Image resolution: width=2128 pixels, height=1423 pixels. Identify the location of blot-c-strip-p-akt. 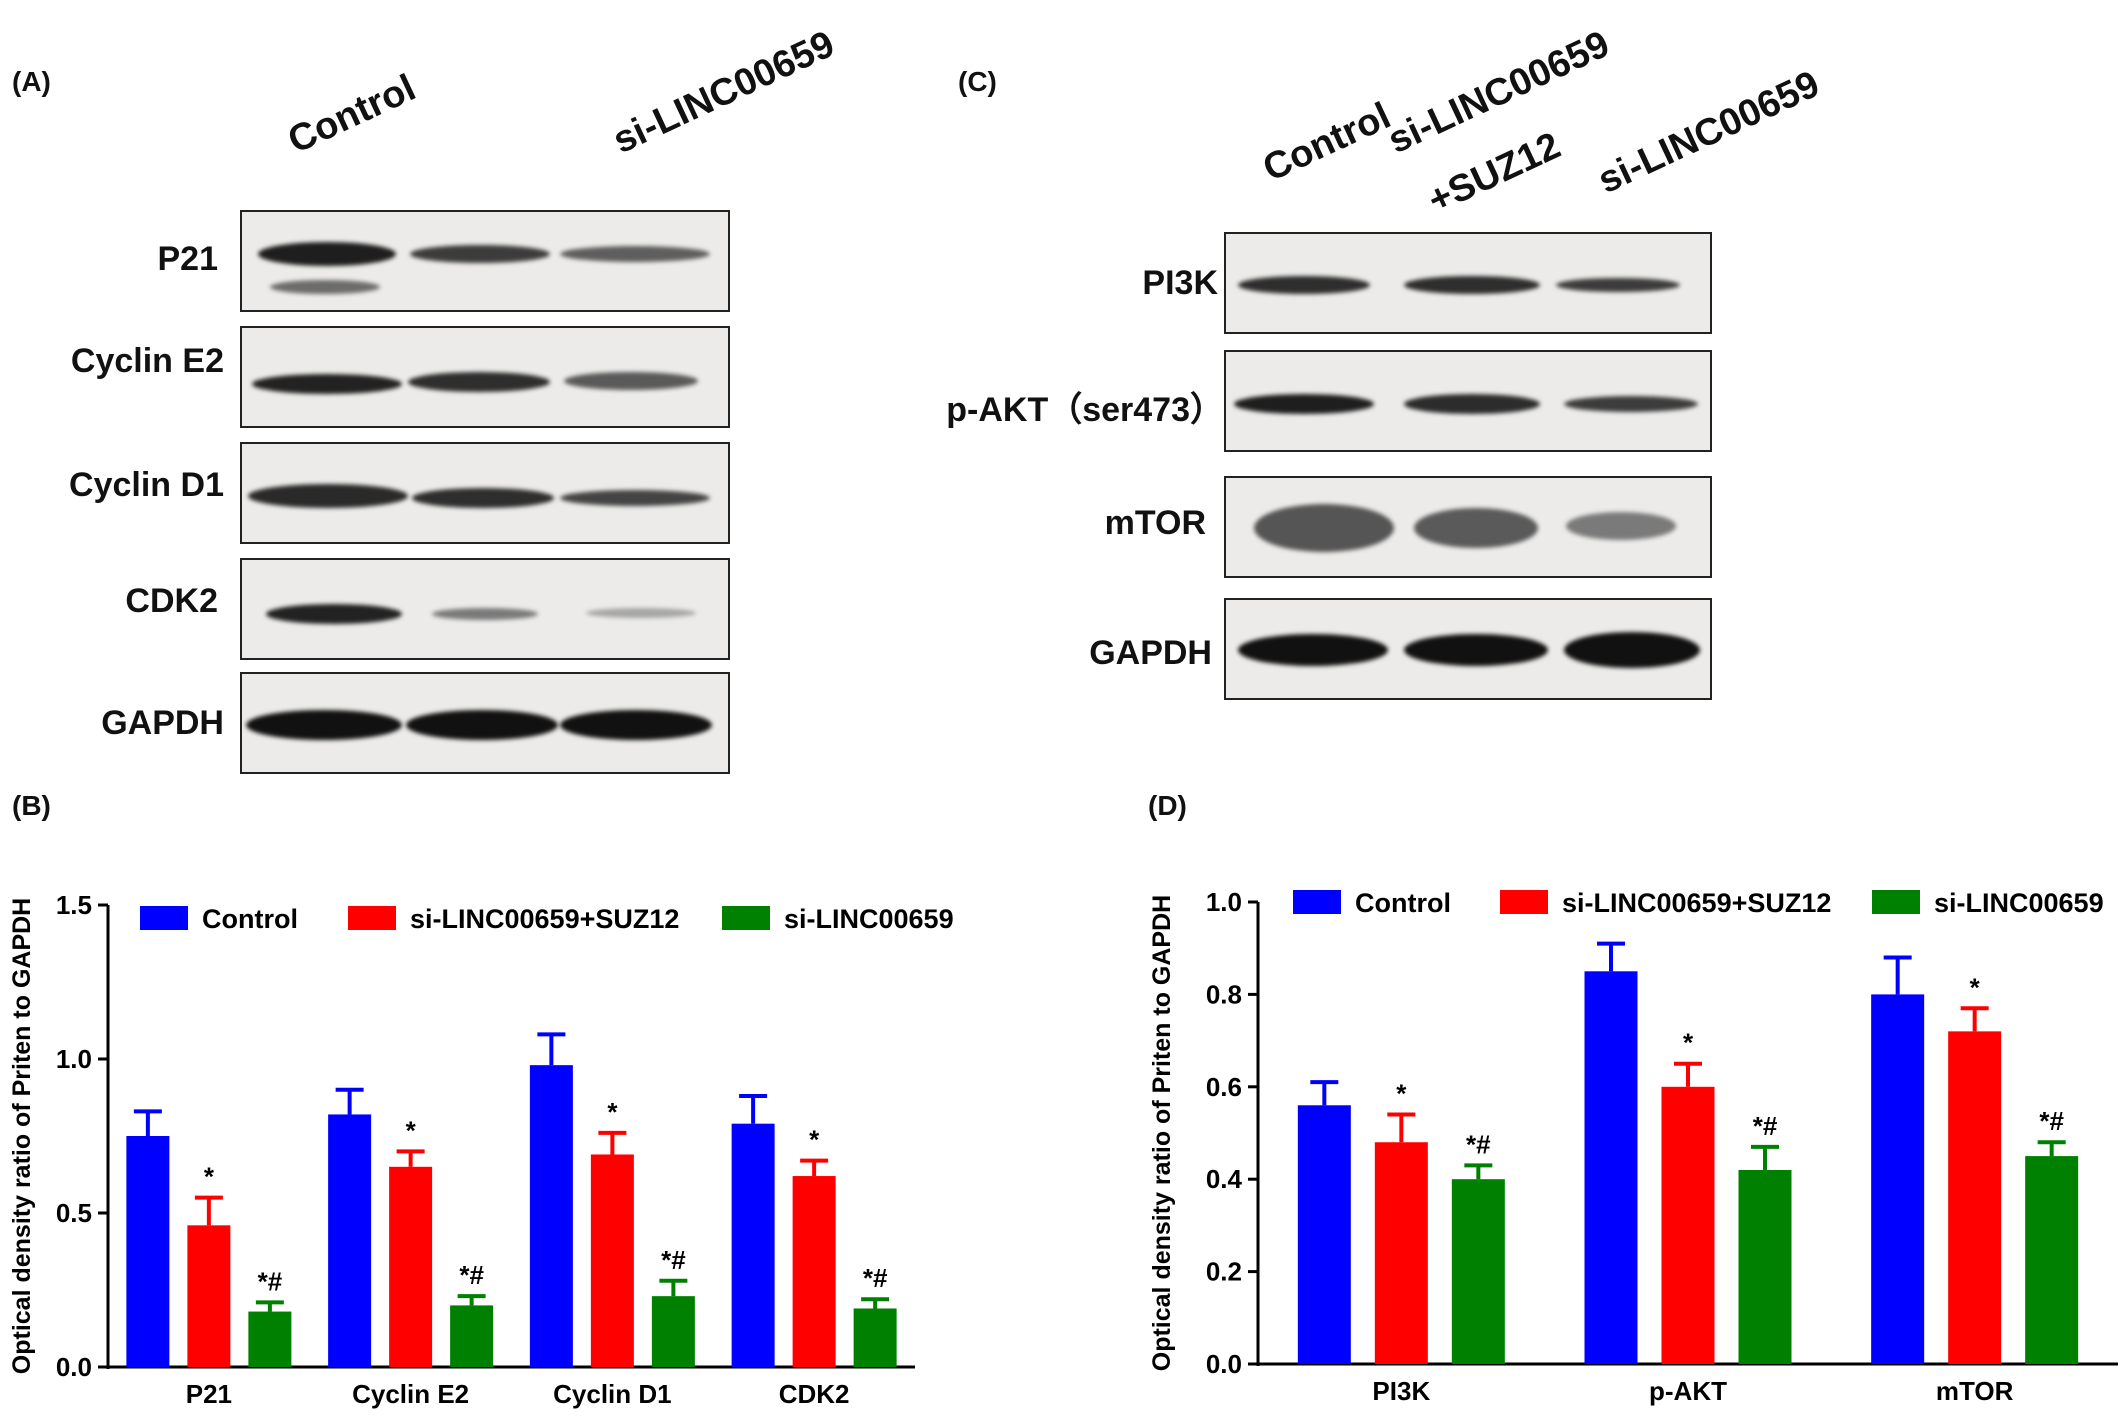
(1468, 401).